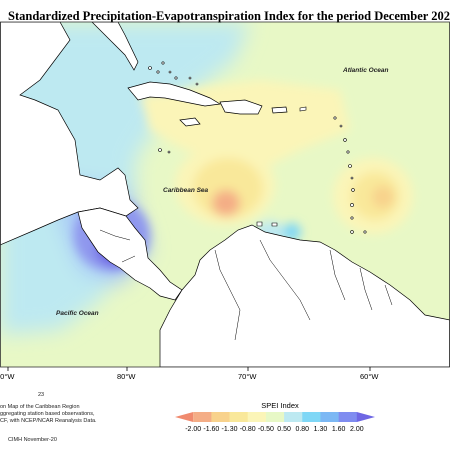 This screenshot has width=450, height=450. Describe the element at coordinates (186, 190) in the screenshot. I see `label-caribbean-sea: Caribbean Sea` at that location.